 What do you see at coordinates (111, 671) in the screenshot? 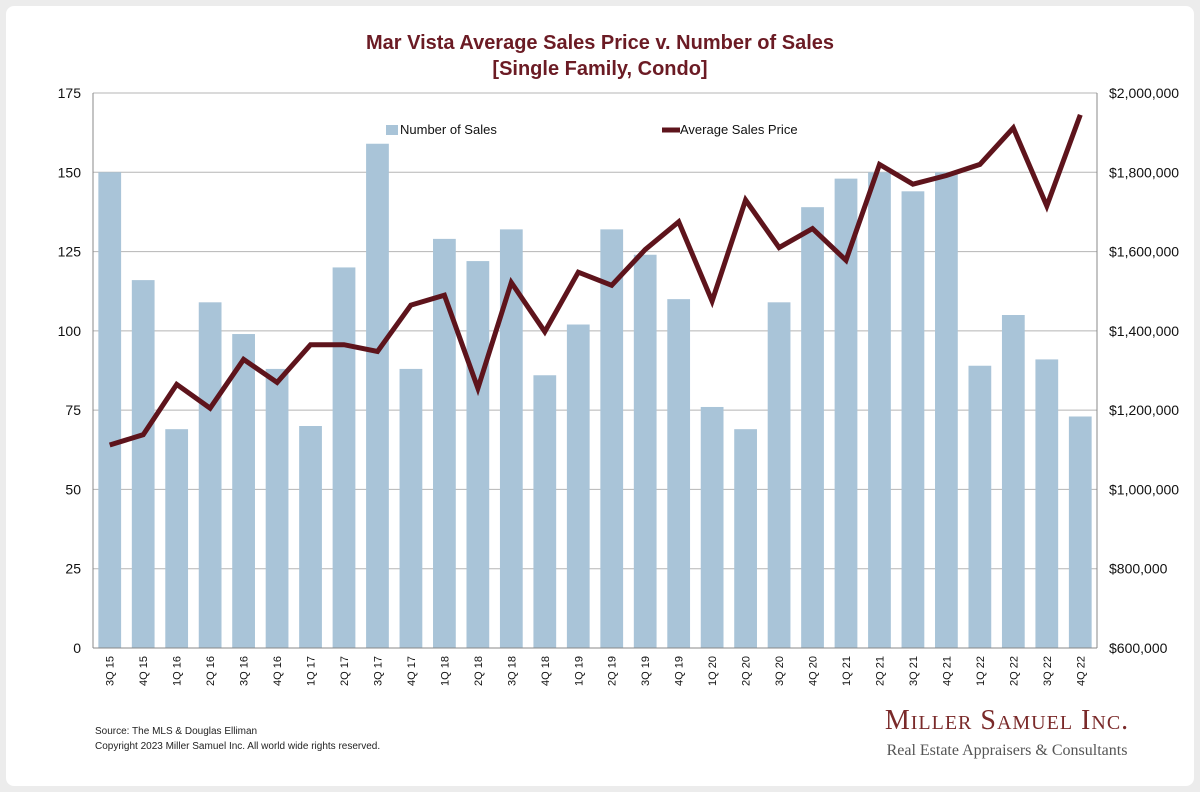
I see `x-tick-label: 3Q 15` at bounding box center [111, 671].